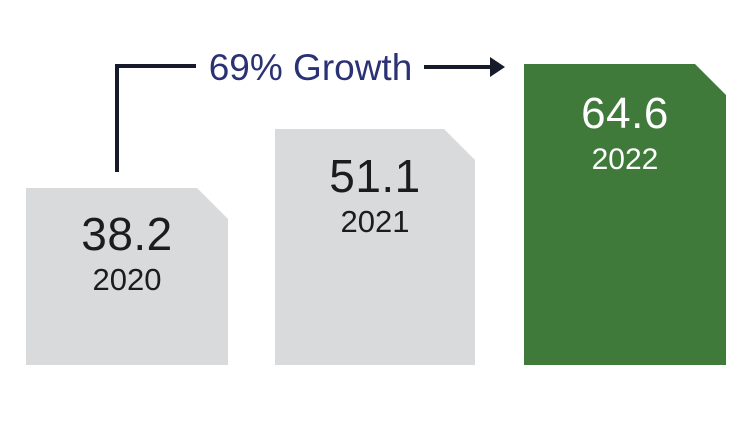  What do you see at coordinates (625, 113) in the screenshot?
I see `bar-2022-value: 64.6` at bounding box center [625, 113].